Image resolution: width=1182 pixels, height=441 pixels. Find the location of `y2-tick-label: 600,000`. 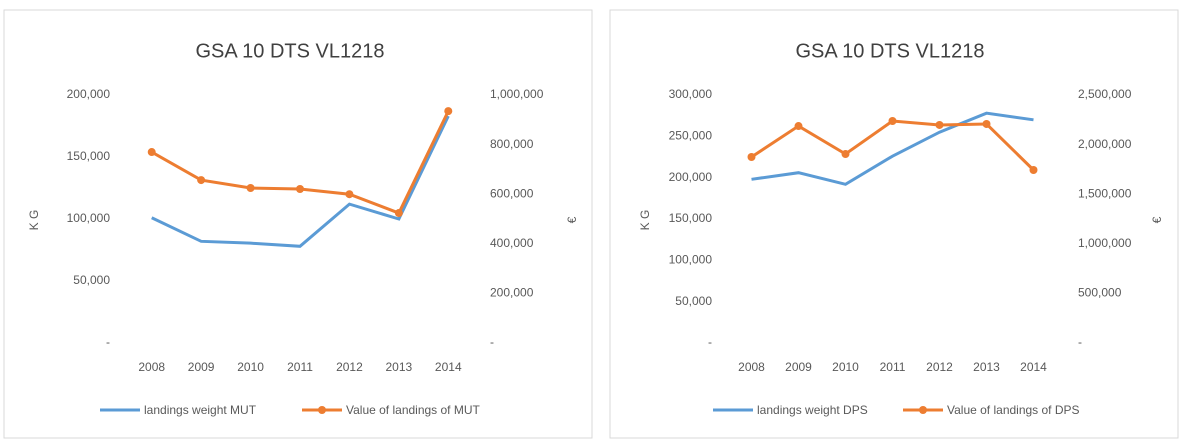

y2-tick-label: 600,000 is located at coordinates (512, 193).